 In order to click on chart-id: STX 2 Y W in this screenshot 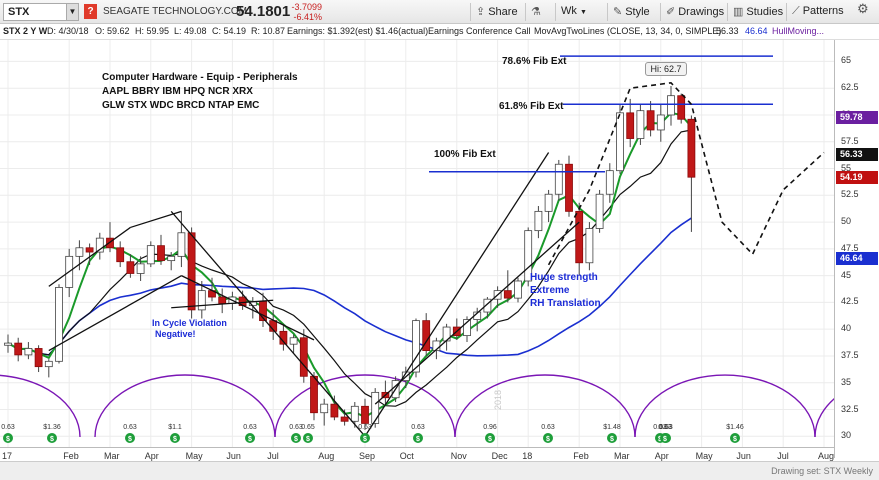, I will do `click(25, 31)`.